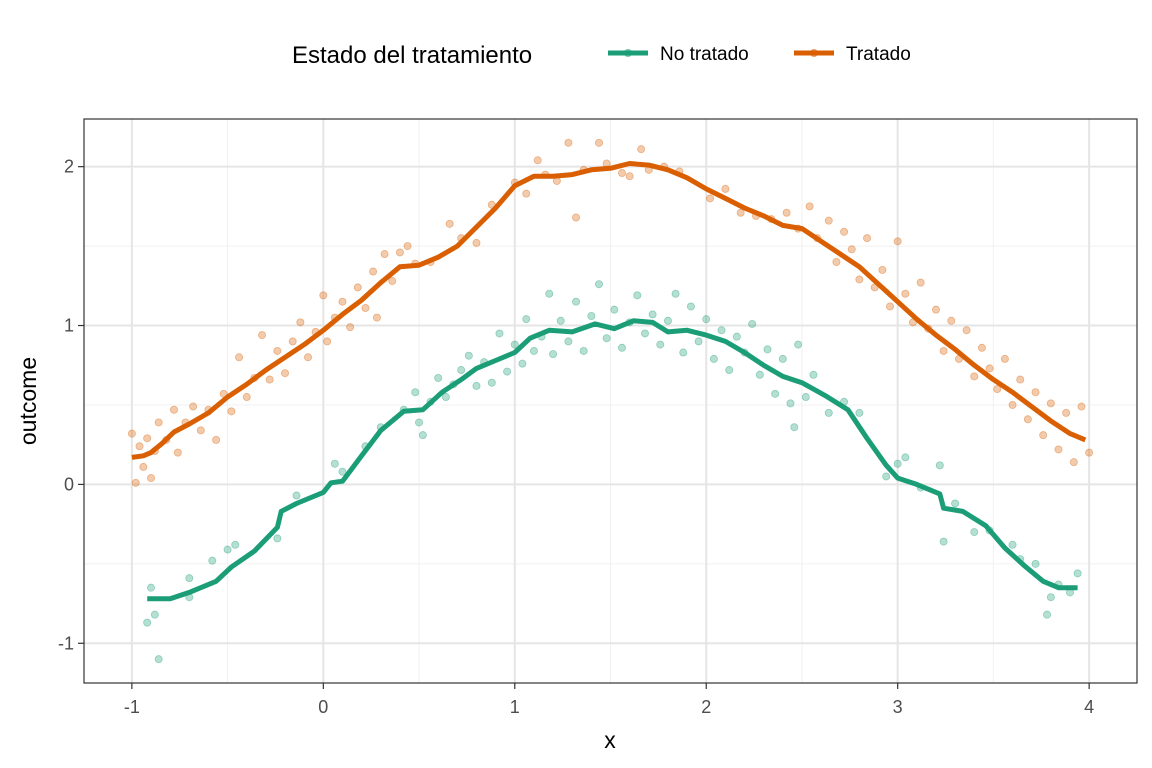 The height and width of the screenshot is (768, 1152). I want to click on legend-key-tratado, so click(814, 53).